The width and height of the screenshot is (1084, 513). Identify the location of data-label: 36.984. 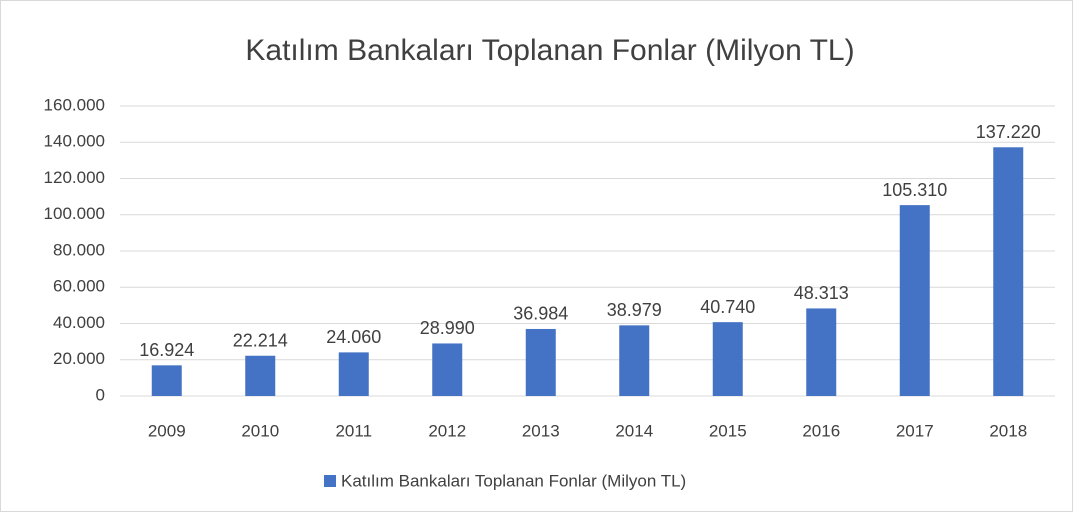
(540, 314).